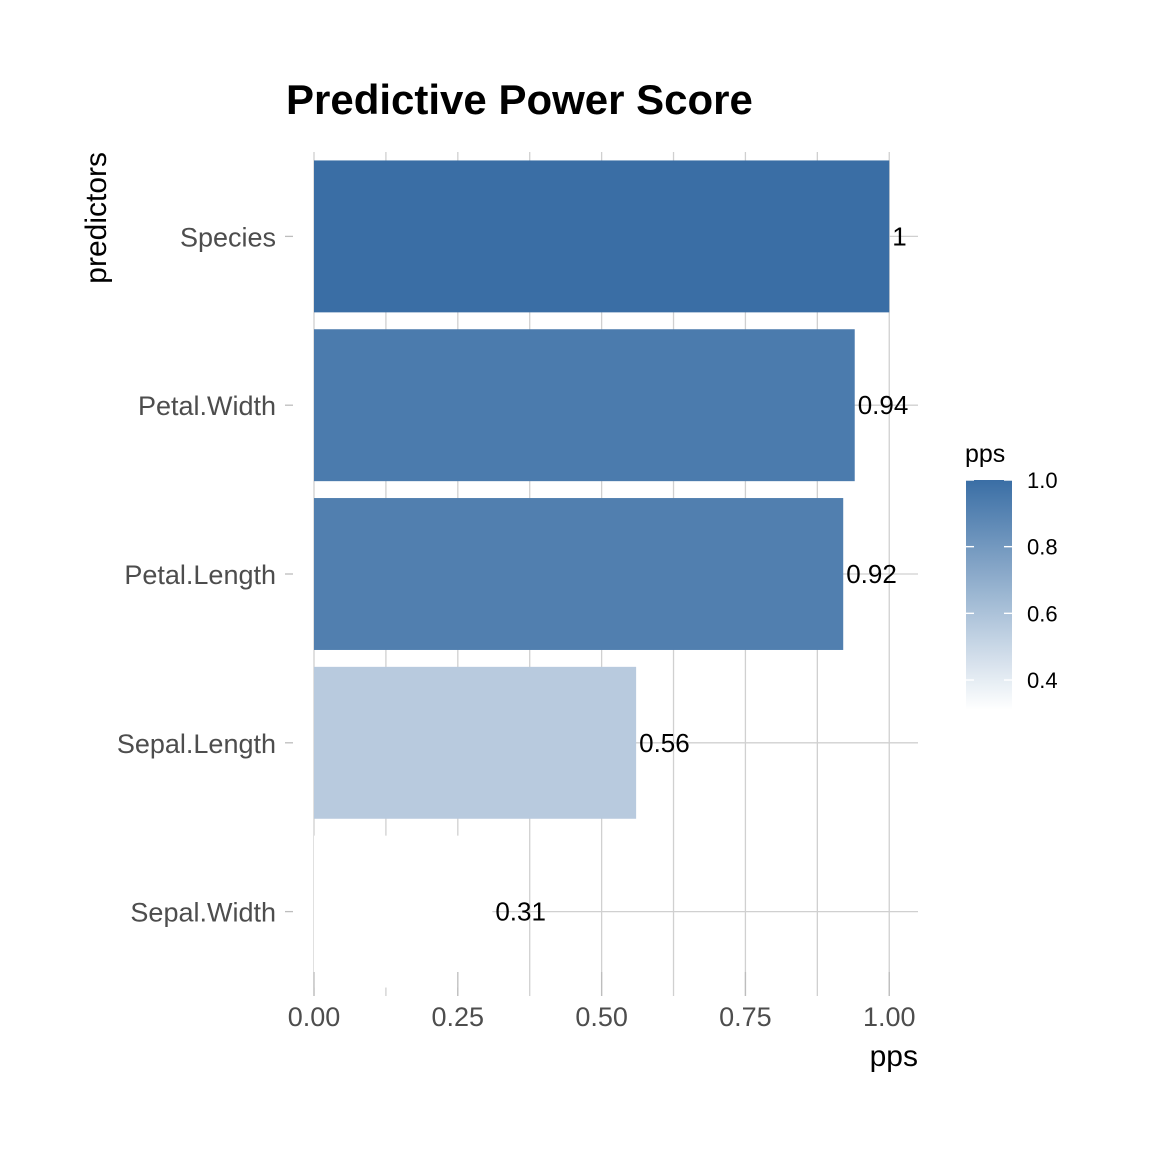 Image resolution: width=1152 pixels, height=1152 pixels. I want to click on bar-value-label: 1, so click(899, 236).